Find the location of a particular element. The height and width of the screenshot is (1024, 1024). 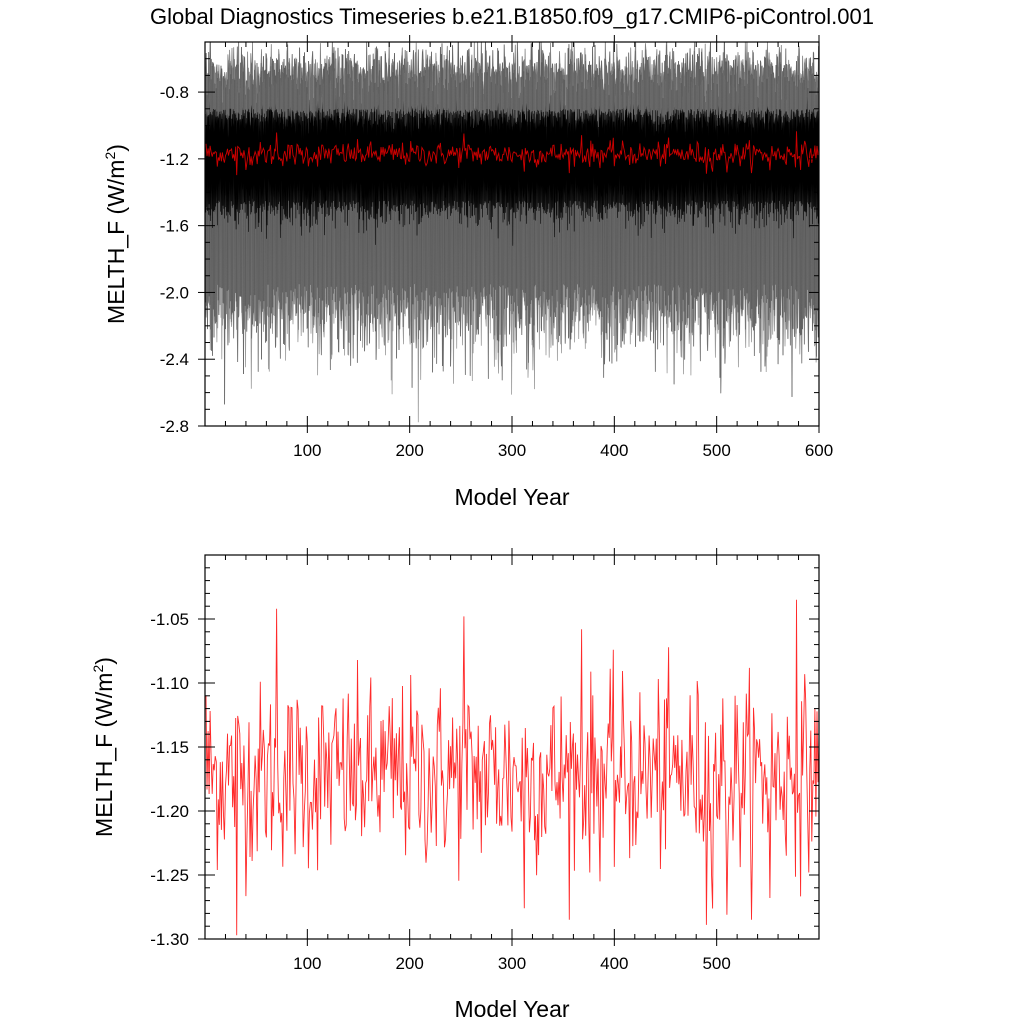

bottom-x-axis-label: Model Year is located at coordinates (511, 1009).